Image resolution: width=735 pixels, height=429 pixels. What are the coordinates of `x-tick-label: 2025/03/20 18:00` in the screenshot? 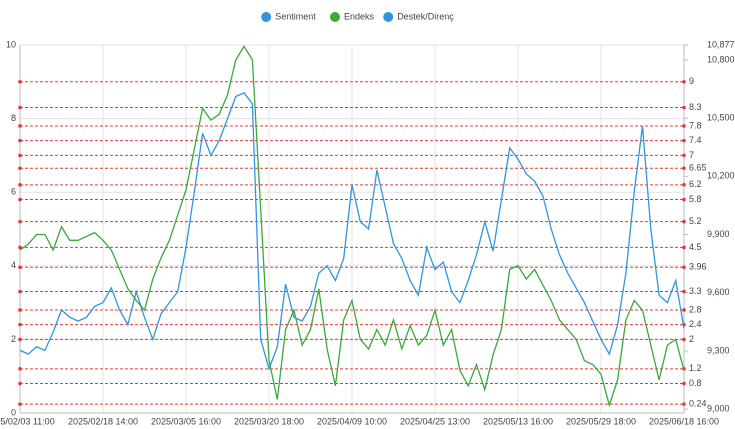 It's located at (269, 421).